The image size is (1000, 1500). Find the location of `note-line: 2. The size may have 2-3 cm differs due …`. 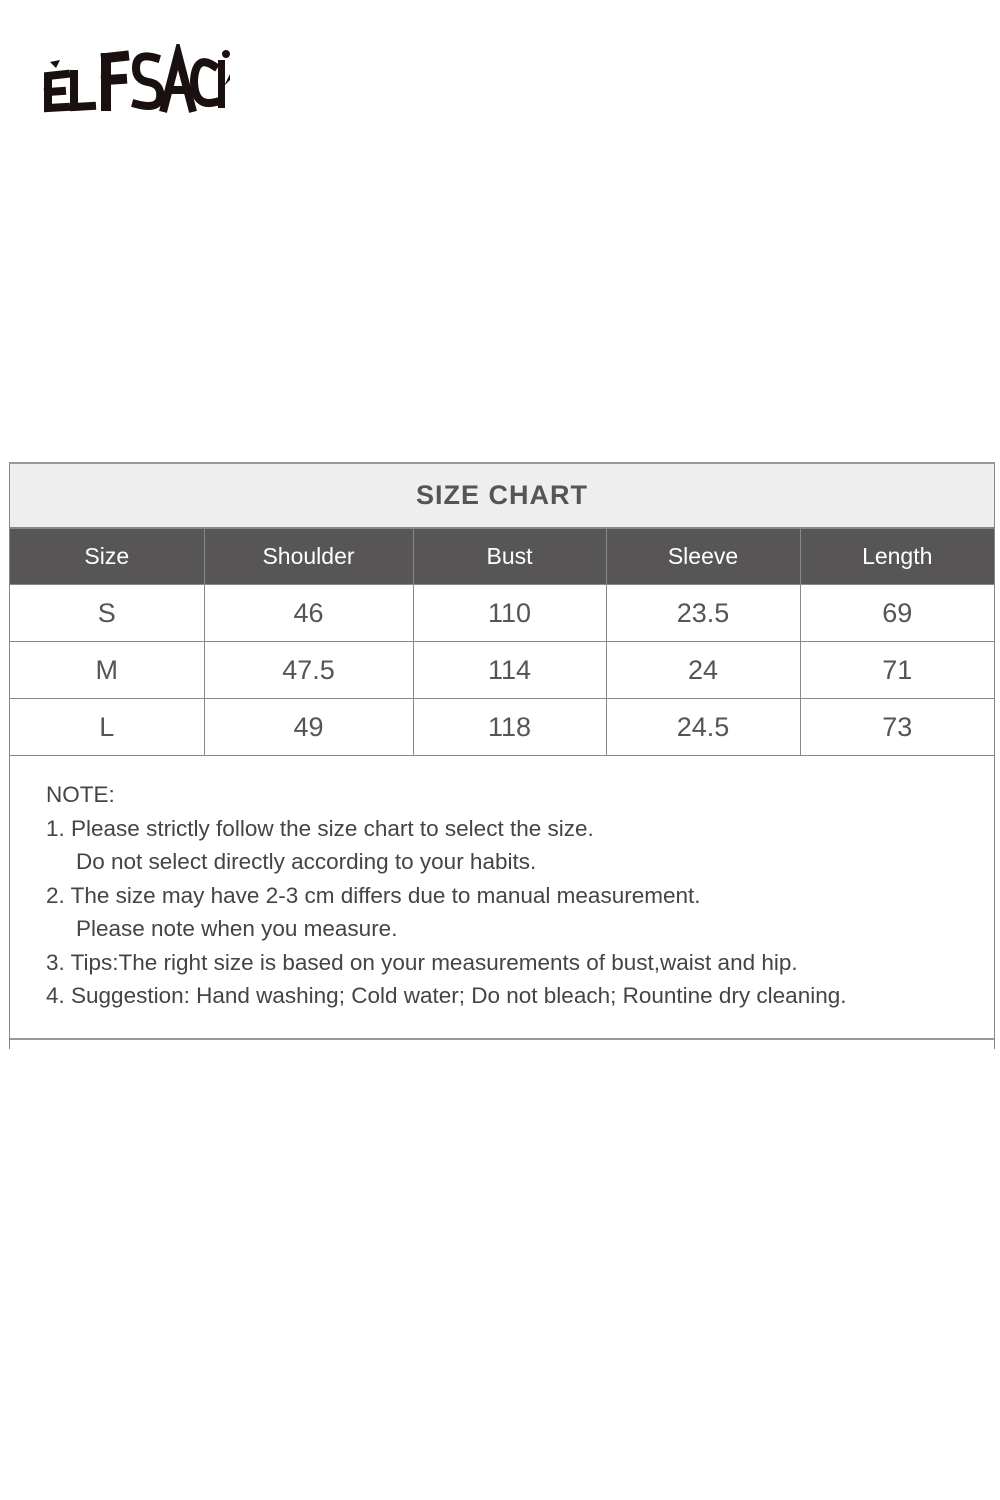

note-line: 2. The size may have 2-3 cm differs due … is located at coordinates (373, 895).